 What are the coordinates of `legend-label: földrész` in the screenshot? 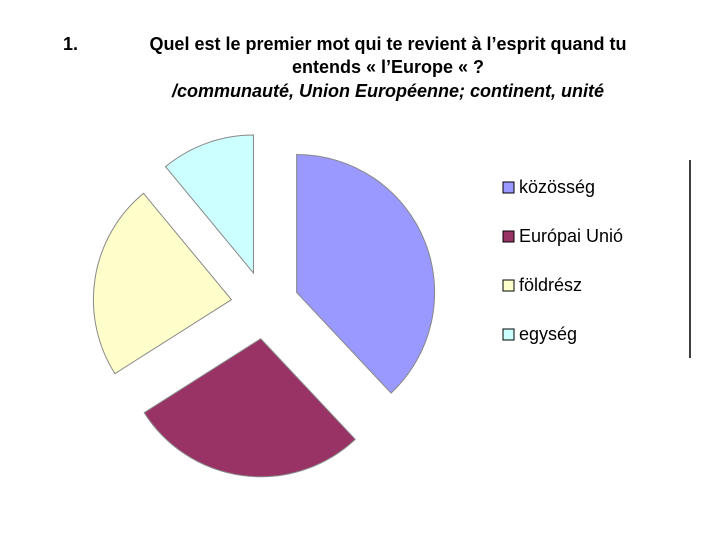 It's located at (550, 285).